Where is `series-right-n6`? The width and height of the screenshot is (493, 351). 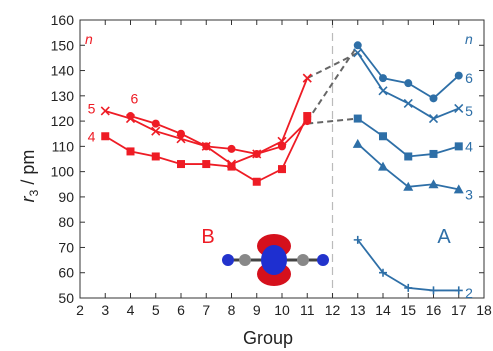 series-right-n6 is located at coordinates (408, 72).